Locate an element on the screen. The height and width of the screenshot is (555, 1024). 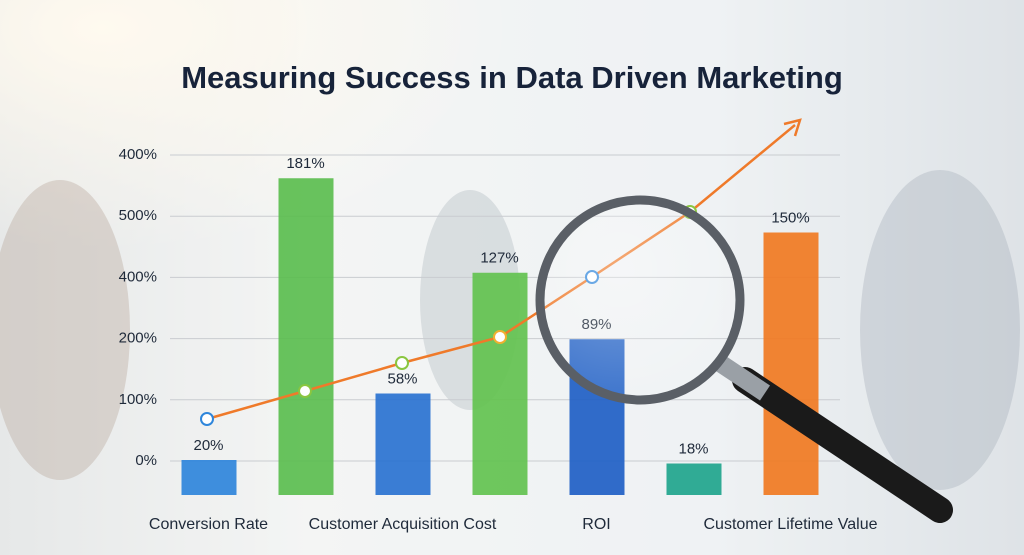
y-axis-label: 200% is located at coordinates (138, 338).